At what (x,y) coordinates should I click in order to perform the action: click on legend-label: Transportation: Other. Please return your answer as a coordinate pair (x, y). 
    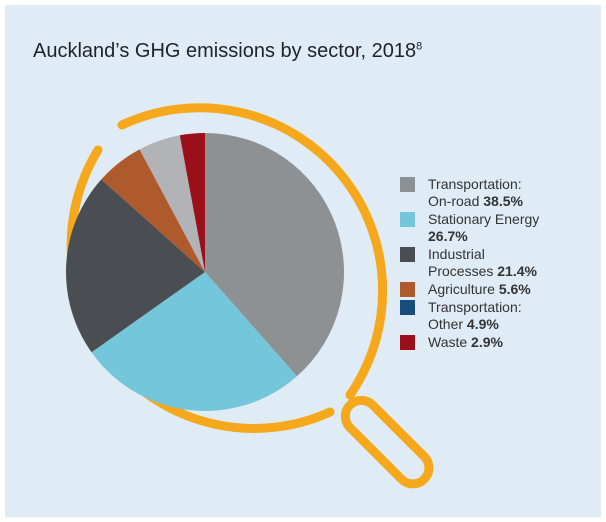
    Looking at the image, I should click on (475, 315).